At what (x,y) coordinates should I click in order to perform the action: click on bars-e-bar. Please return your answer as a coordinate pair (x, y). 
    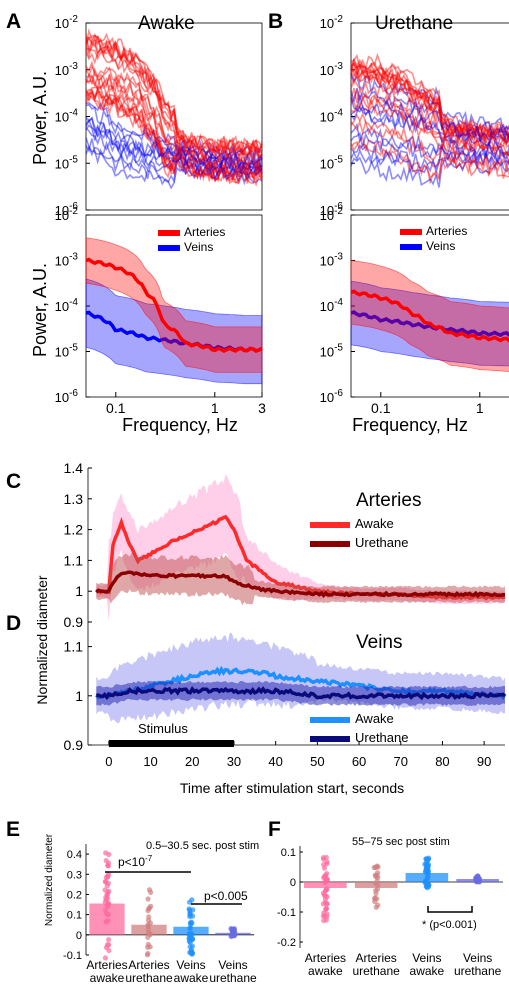
    Looking at the image, I should click on (191, 930).